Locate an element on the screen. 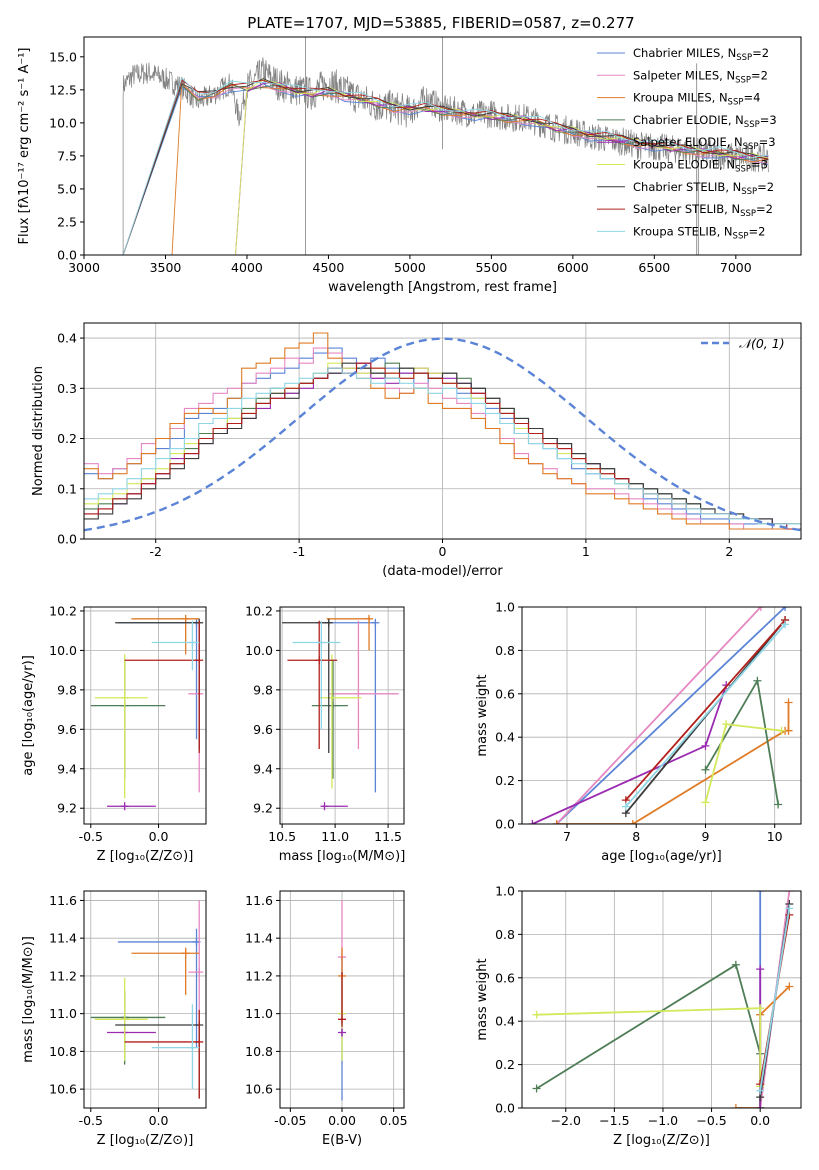 This screenshot has height=1170, width=819. y-tick-label: 10.2 is located at coordinates (259, 610).